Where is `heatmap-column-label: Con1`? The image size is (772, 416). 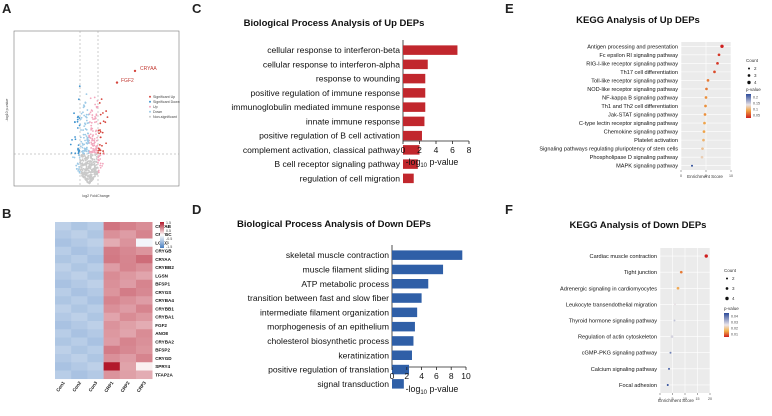 heatmap-column-label: Con1 is located at coordinates (60, 386).